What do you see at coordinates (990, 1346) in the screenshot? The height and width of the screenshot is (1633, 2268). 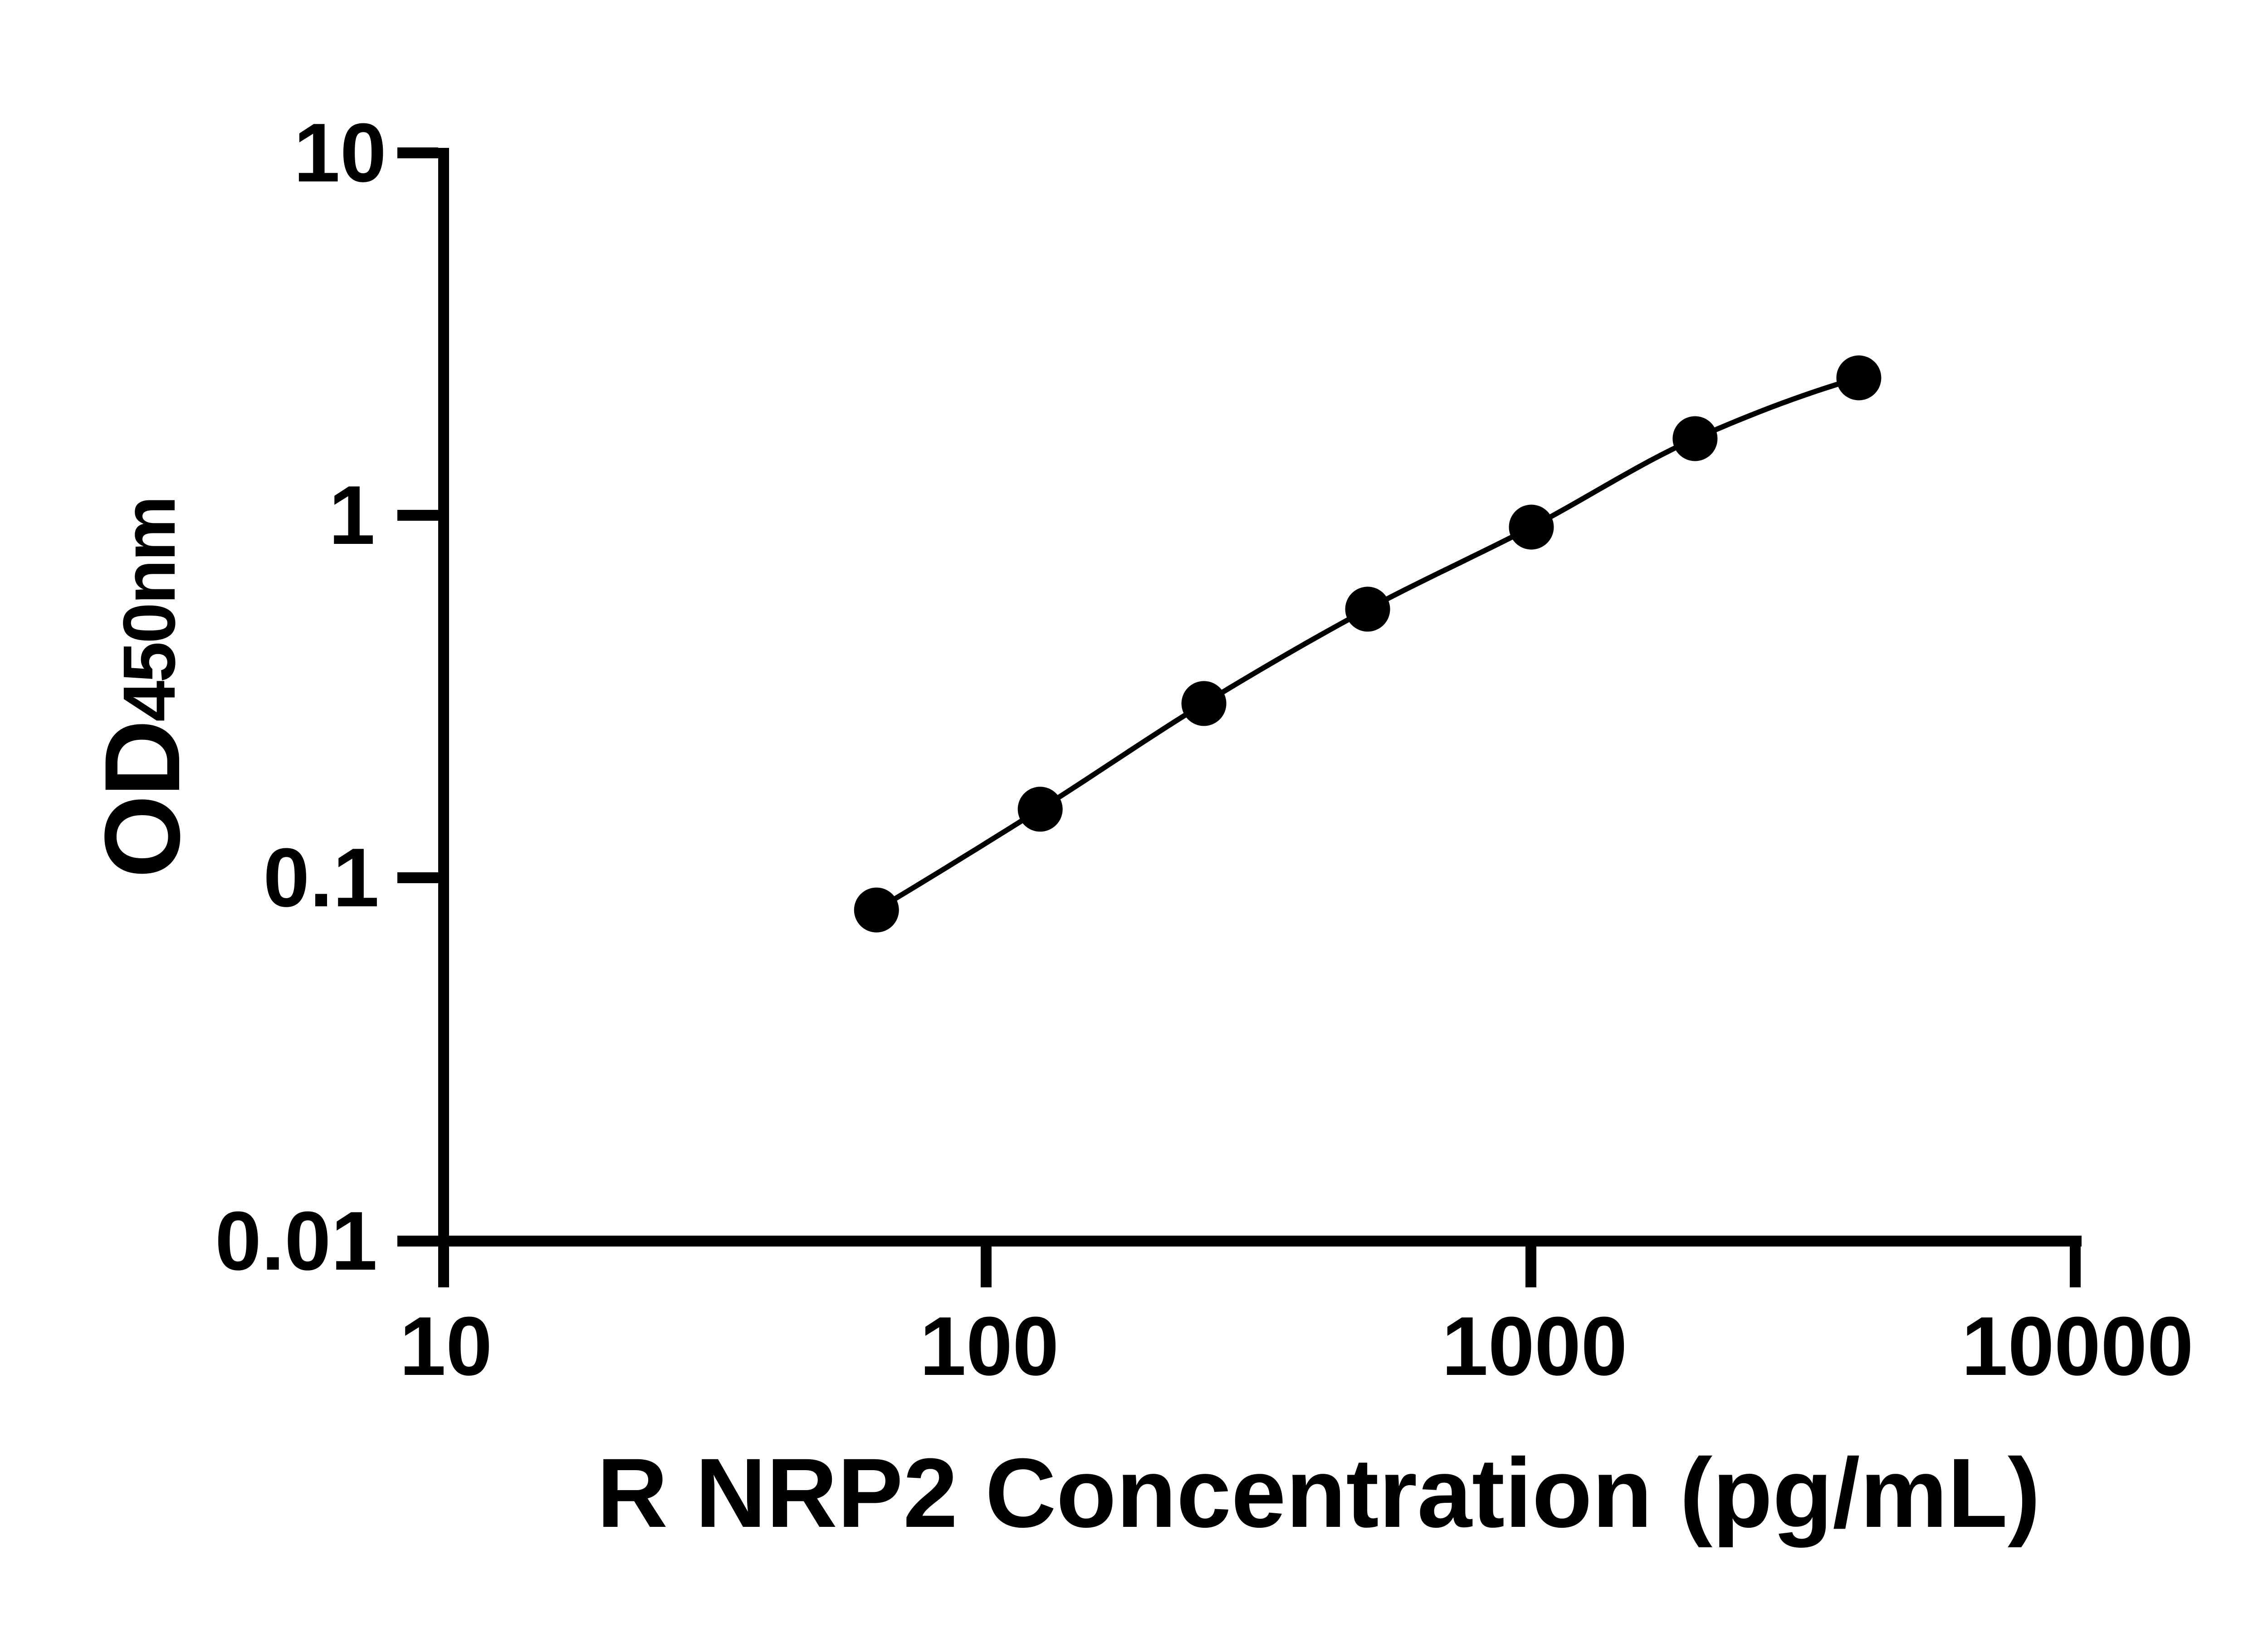 I see `svg-text: 100` at bounding box center [990, 1346].